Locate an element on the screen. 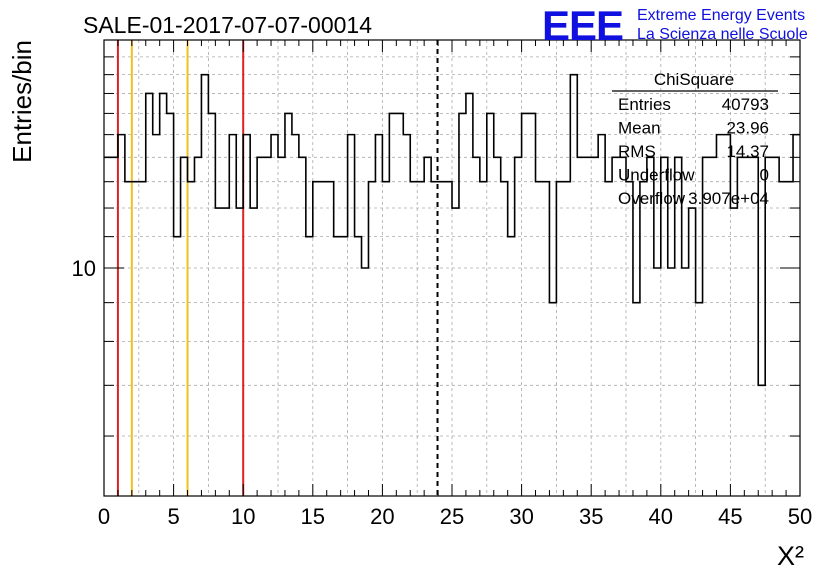 The width and height of the screenshot is (836, 572). y-tick-labels: 10 is located at coordinates (84, 268).